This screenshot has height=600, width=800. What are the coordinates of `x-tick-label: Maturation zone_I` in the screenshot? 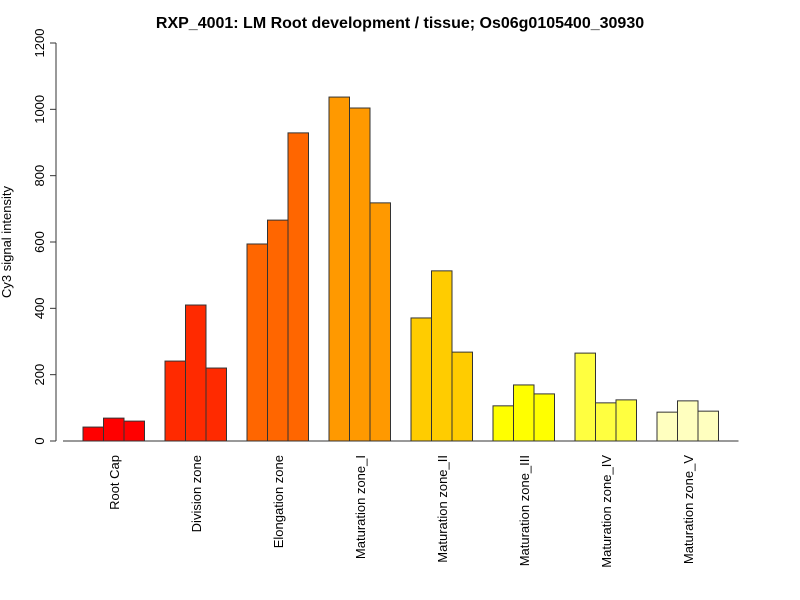 It's located at (360, 507).